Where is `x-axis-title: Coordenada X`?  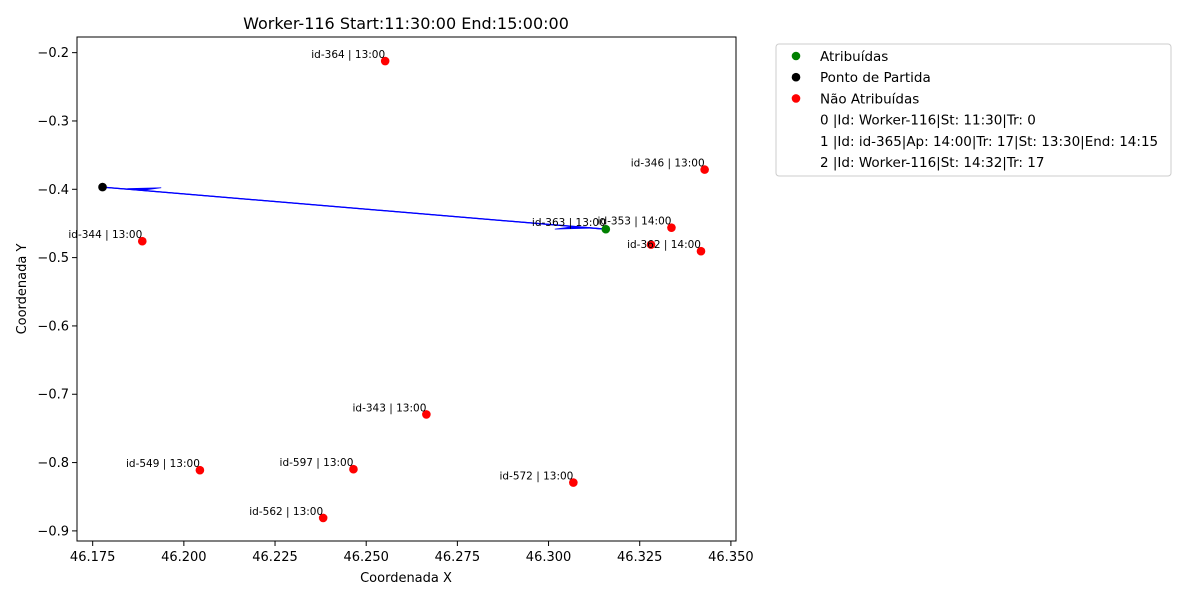 x-axis-title: Coordenada X is located at coordinates (406, 578).